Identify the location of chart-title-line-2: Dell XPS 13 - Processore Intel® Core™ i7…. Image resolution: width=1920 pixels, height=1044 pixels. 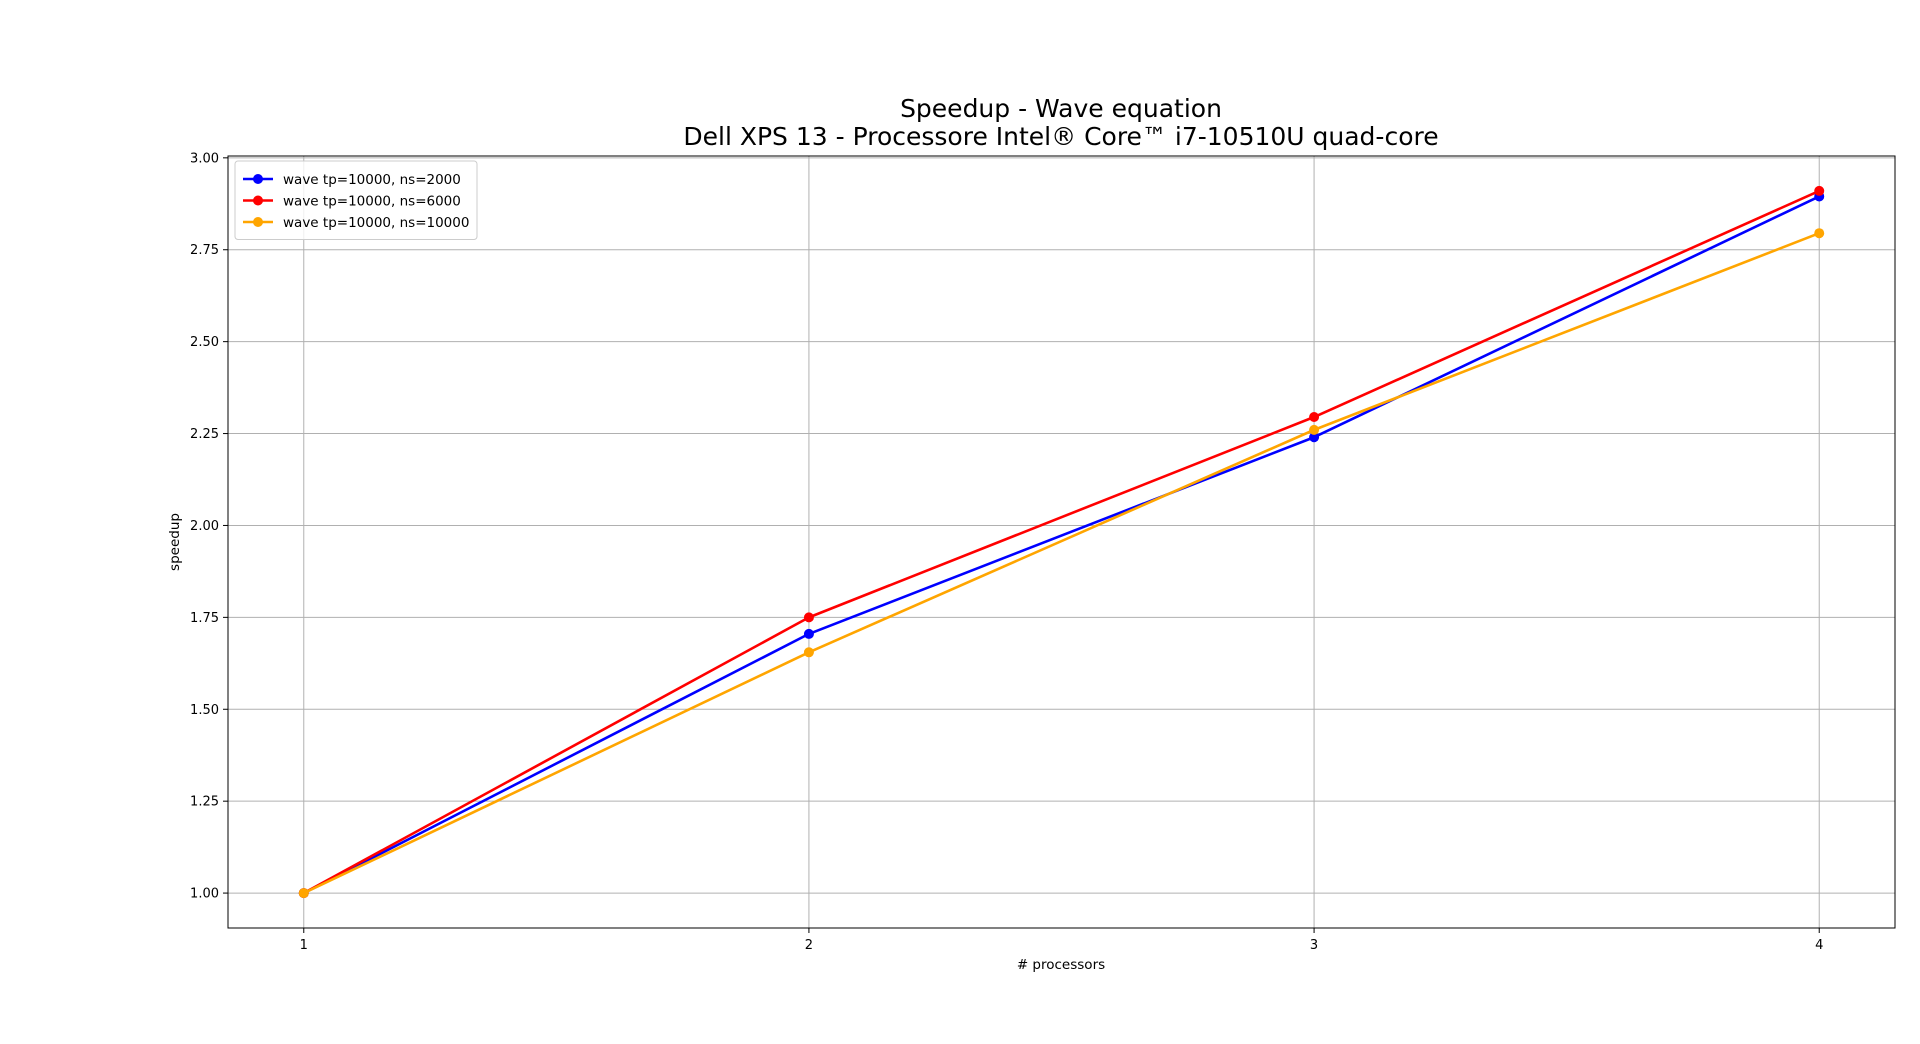
(1060, 136).